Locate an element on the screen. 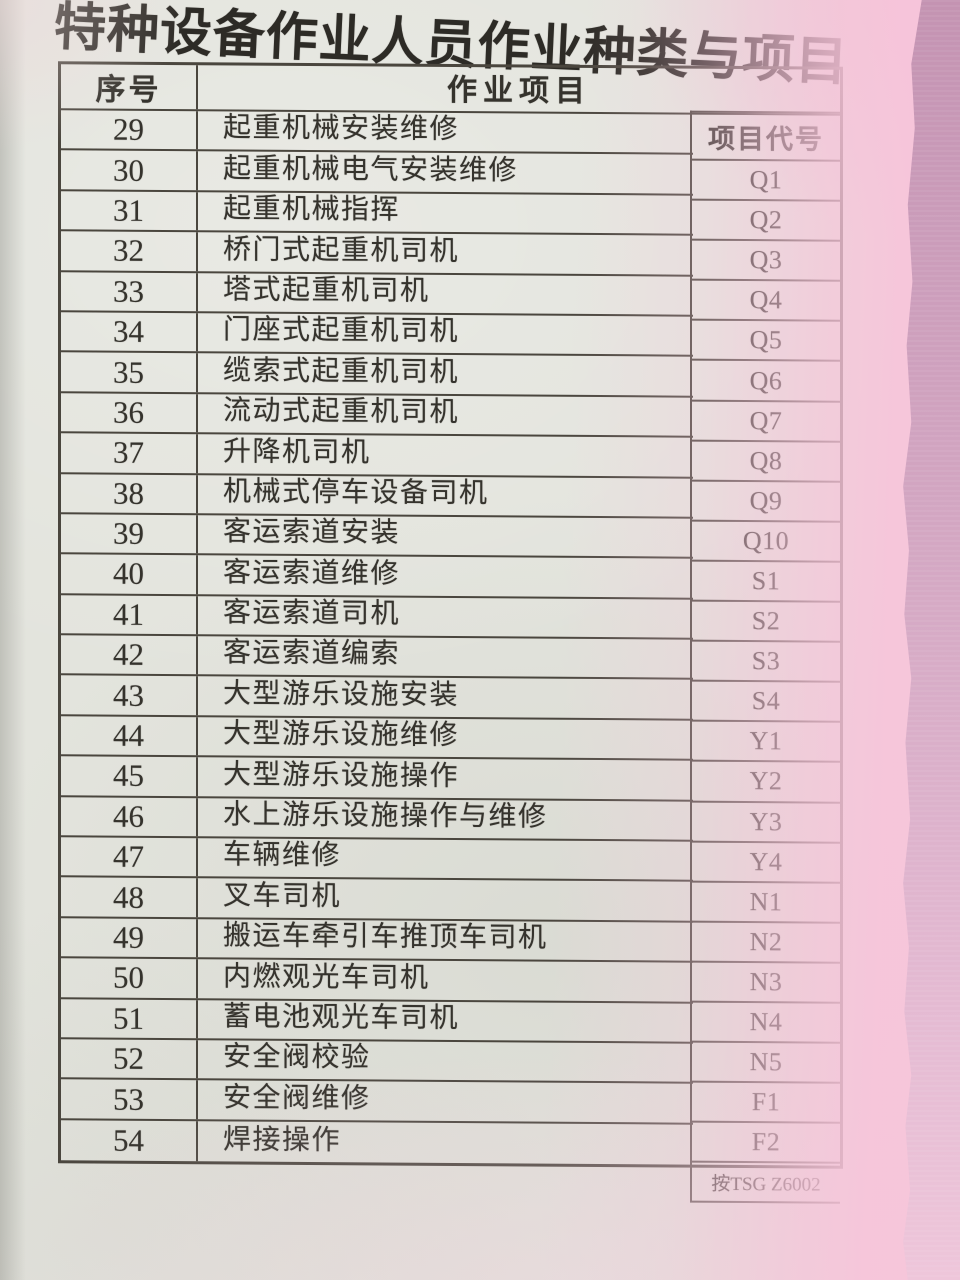 The image size is (960, 1280). row-project-cell: 安全阀维修 is located at coordinates (297, 1098).